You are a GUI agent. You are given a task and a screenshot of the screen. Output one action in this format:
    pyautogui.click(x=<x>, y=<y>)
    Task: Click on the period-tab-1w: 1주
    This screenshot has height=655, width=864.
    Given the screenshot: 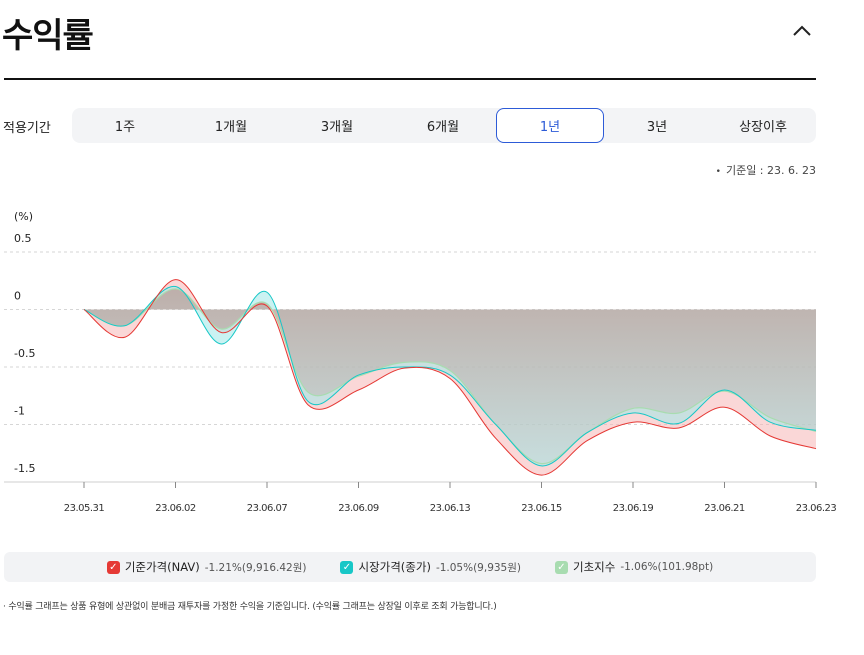 What is the action you would take?
    pyautogui.click(x=125, y=127)
    